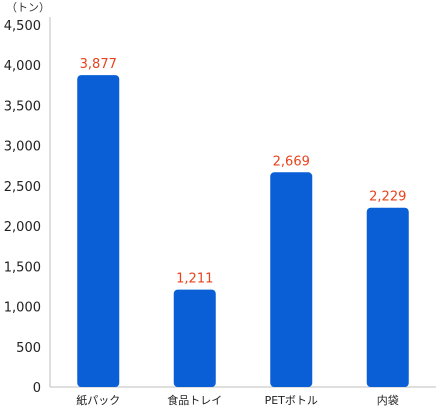  Describe the element at coordinates (98, 64) in the screenshot. I see `data-label: 3,877` at that location.